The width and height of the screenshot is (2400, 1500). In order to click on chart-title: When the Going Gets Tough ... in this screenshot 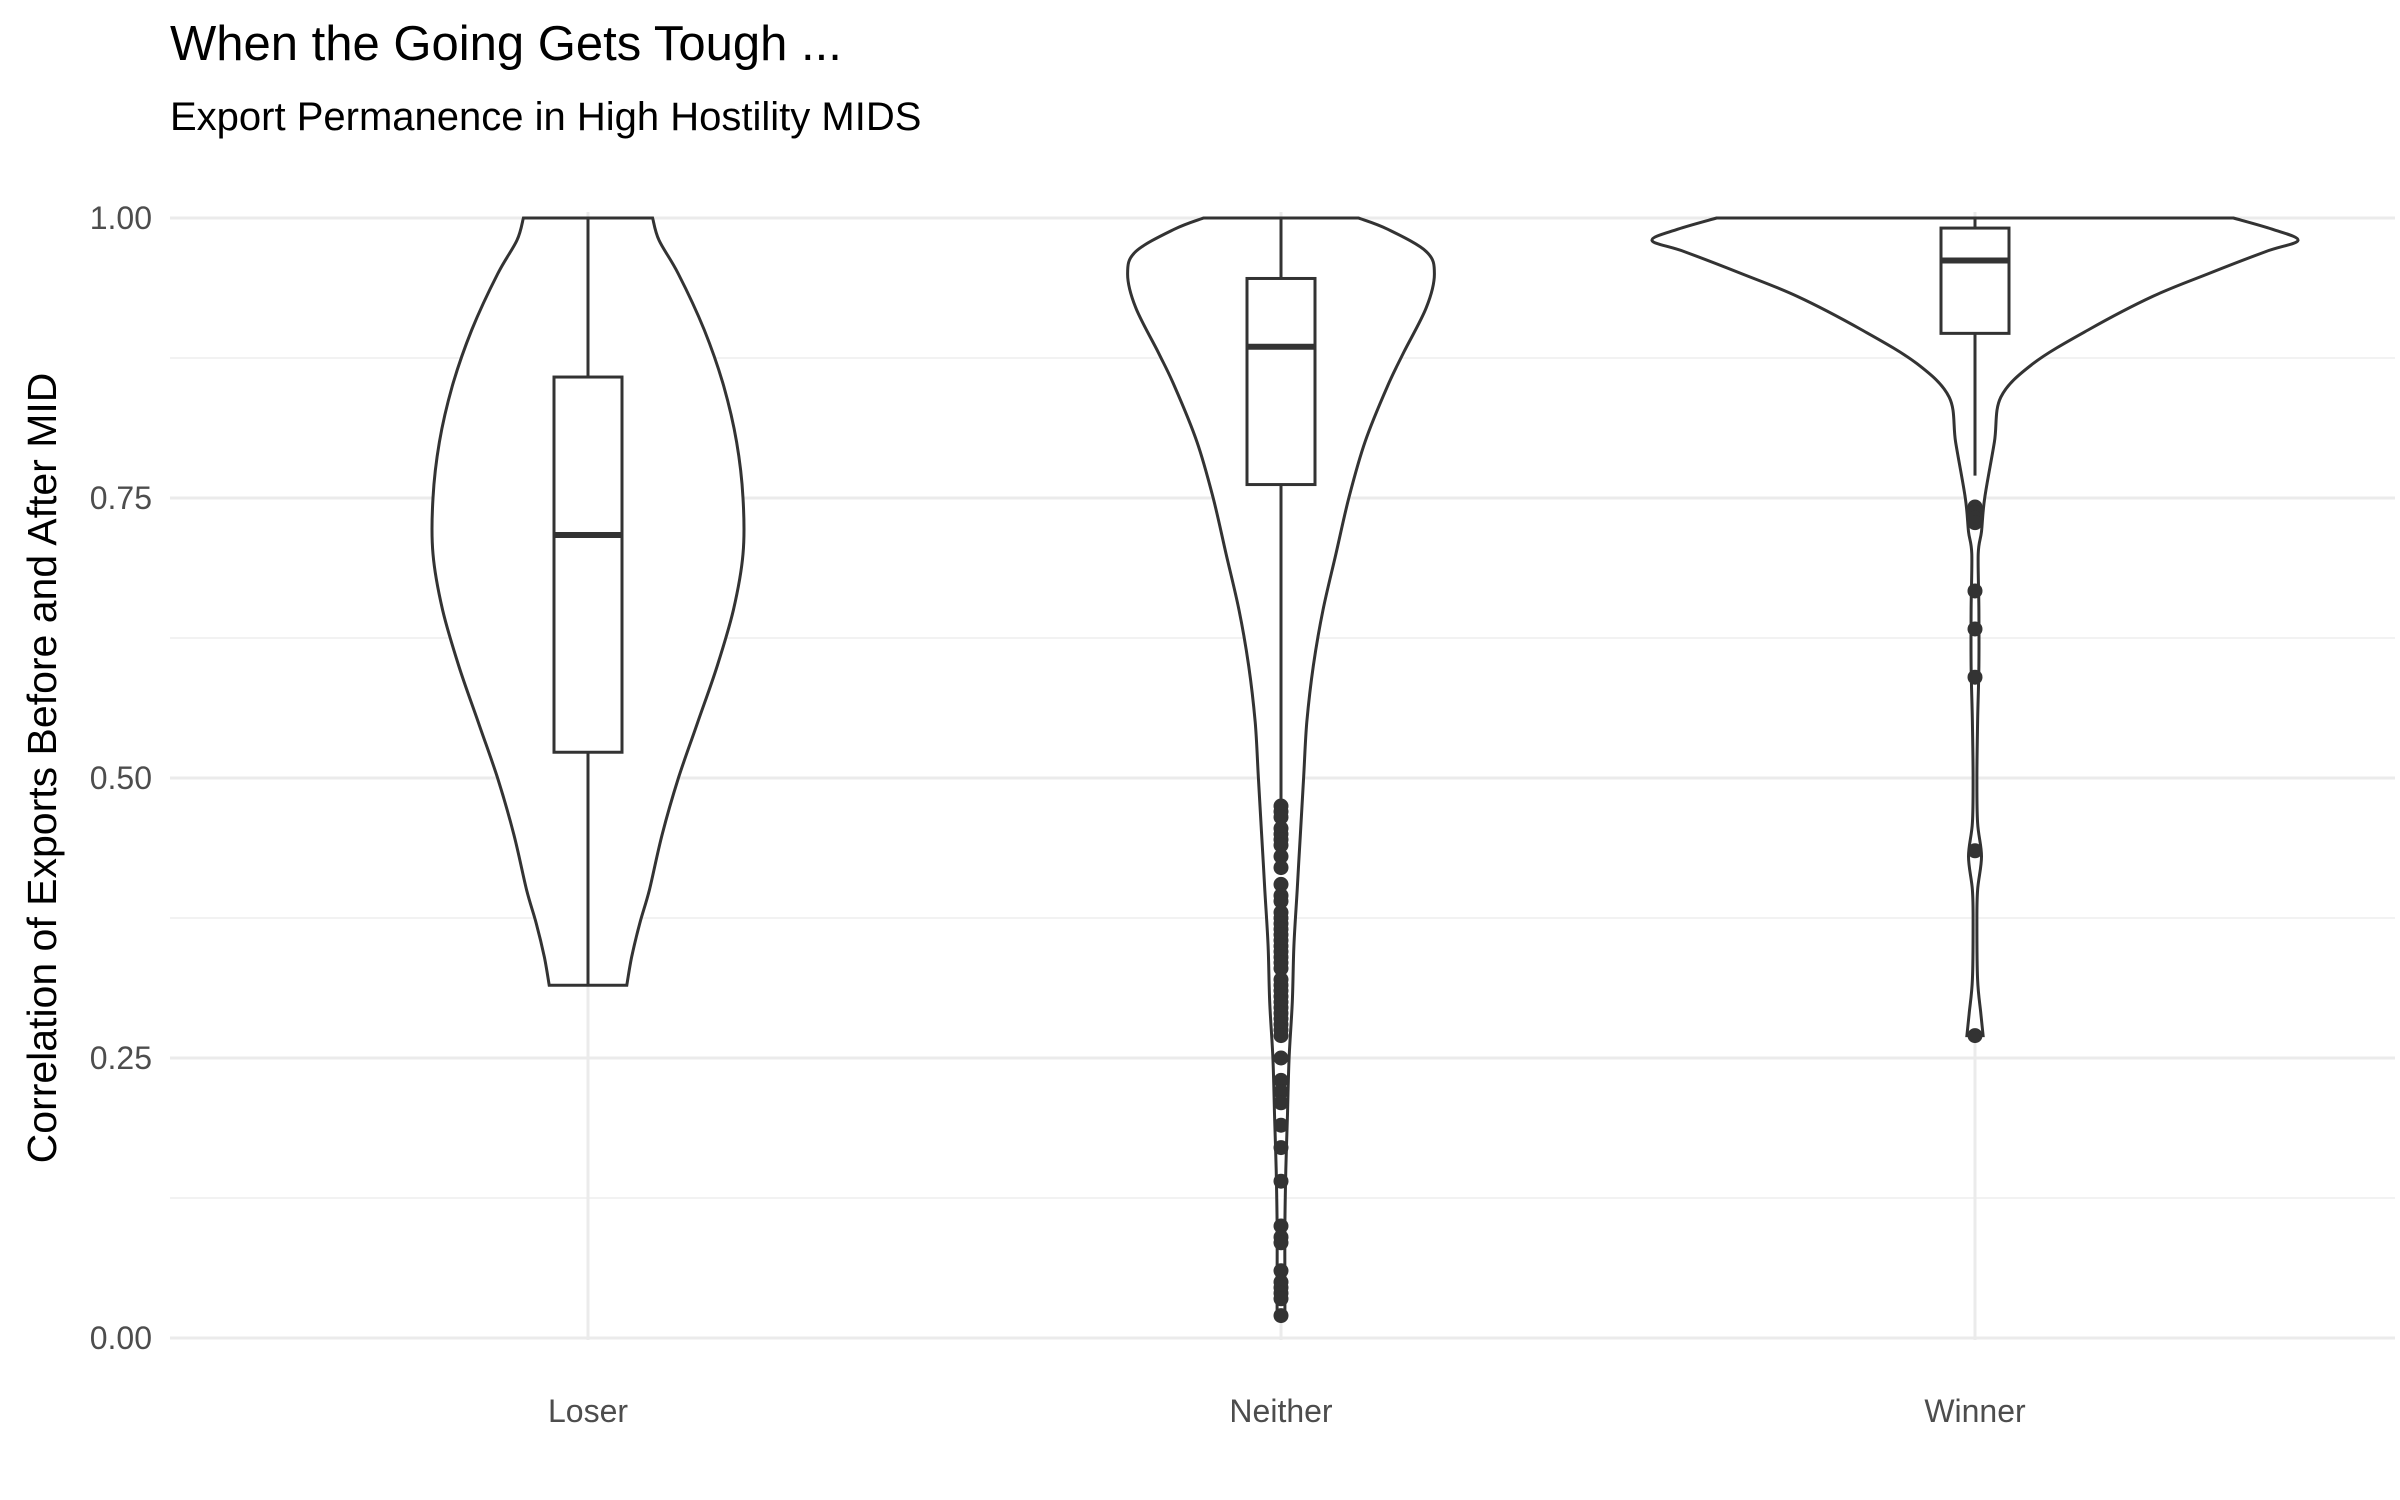, I will do `click(506, 44)`.